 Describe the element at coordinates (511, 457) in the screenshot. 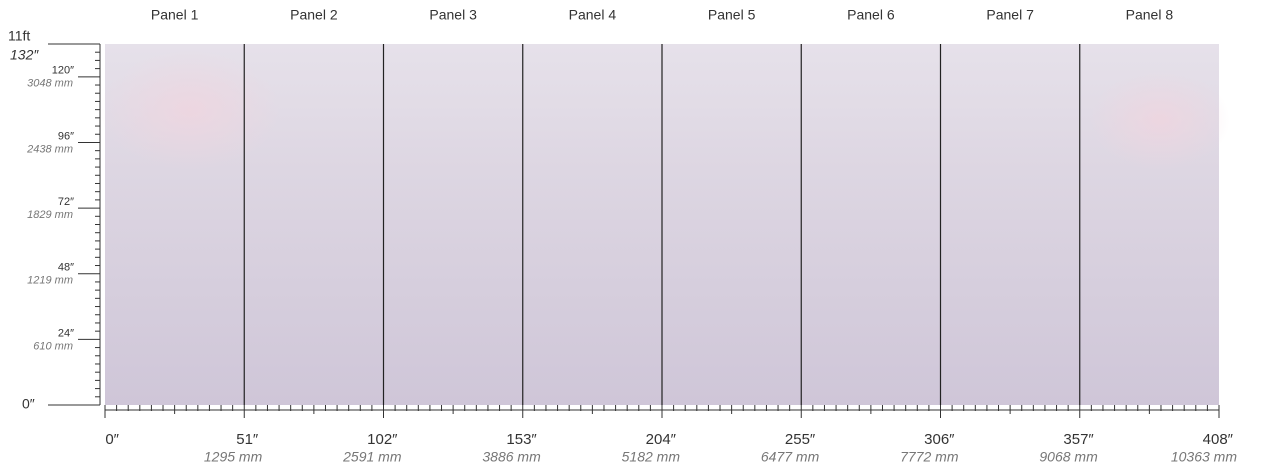

I see `x-tick-mm: 3886 mm` at that location.